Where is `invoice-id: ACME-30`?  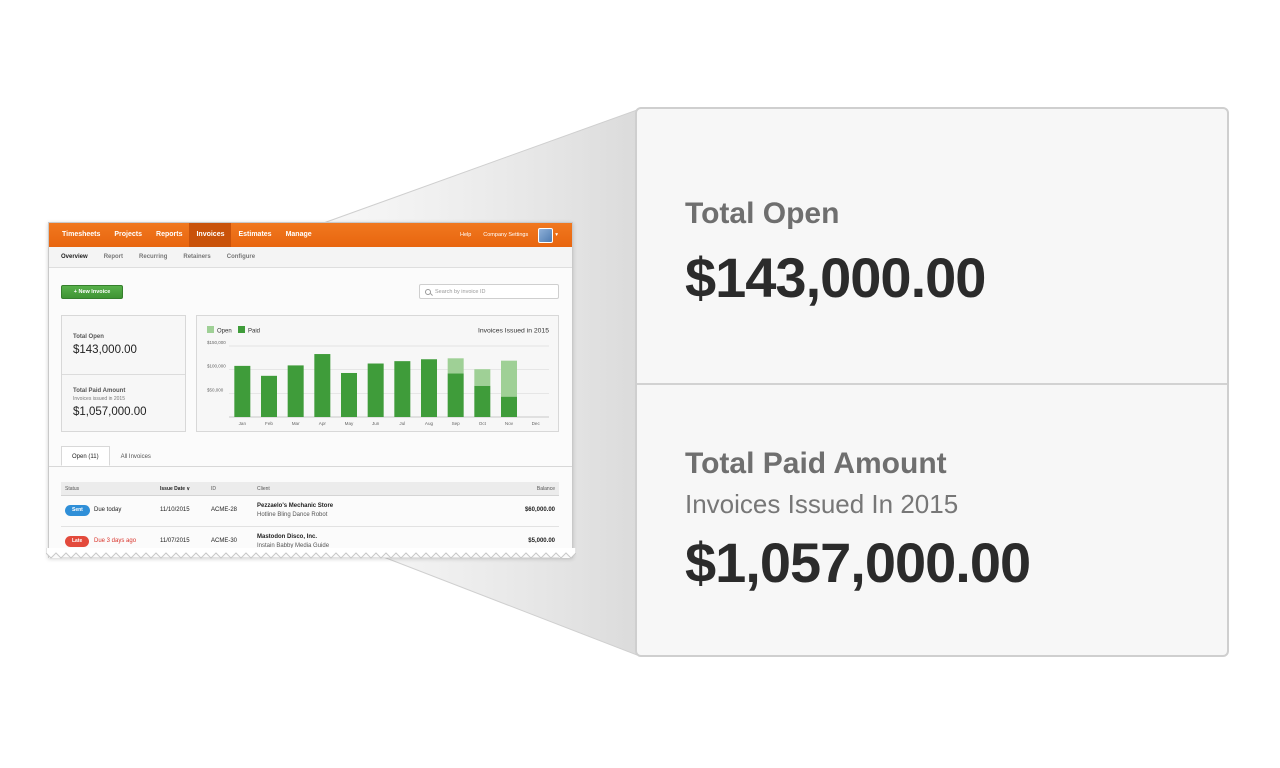
invoice-id: ACME-30 is located at coordinates (224, 541).